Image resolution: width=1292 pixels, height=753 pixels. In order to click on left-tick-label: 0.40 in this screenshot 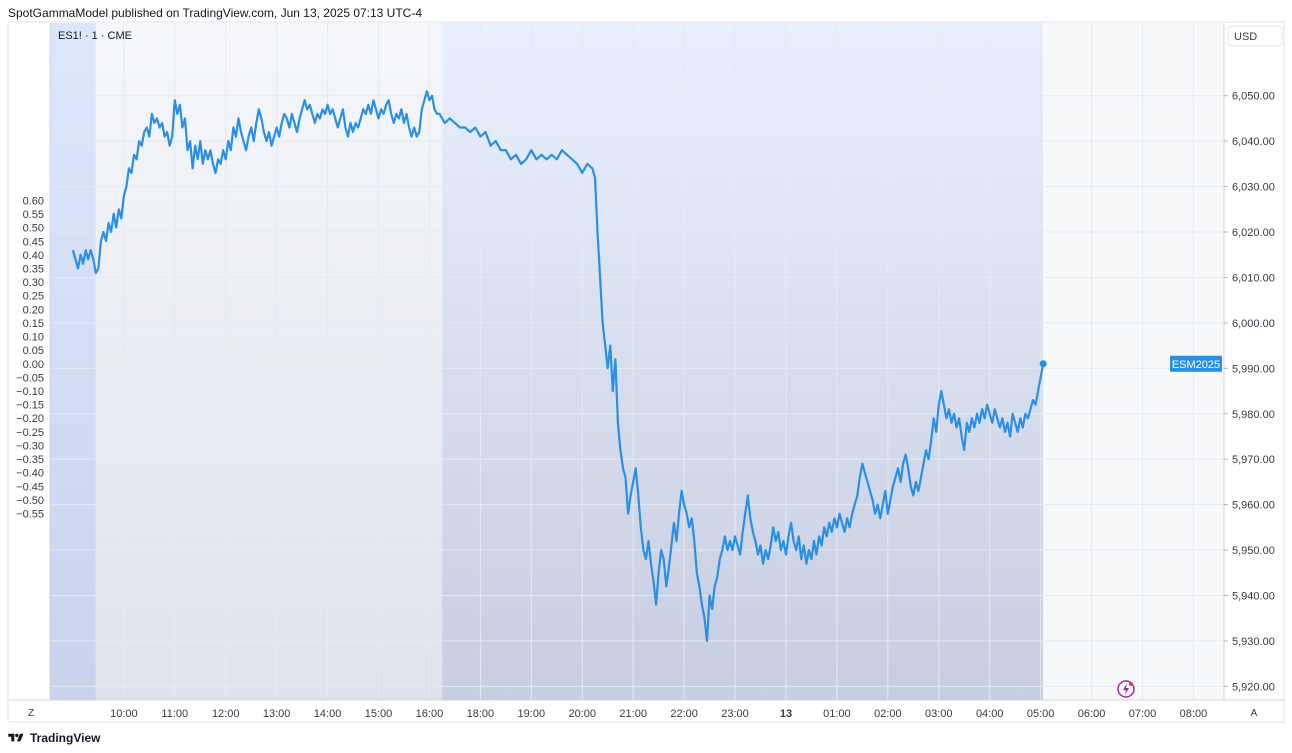, I will do `click(33, 256)`.